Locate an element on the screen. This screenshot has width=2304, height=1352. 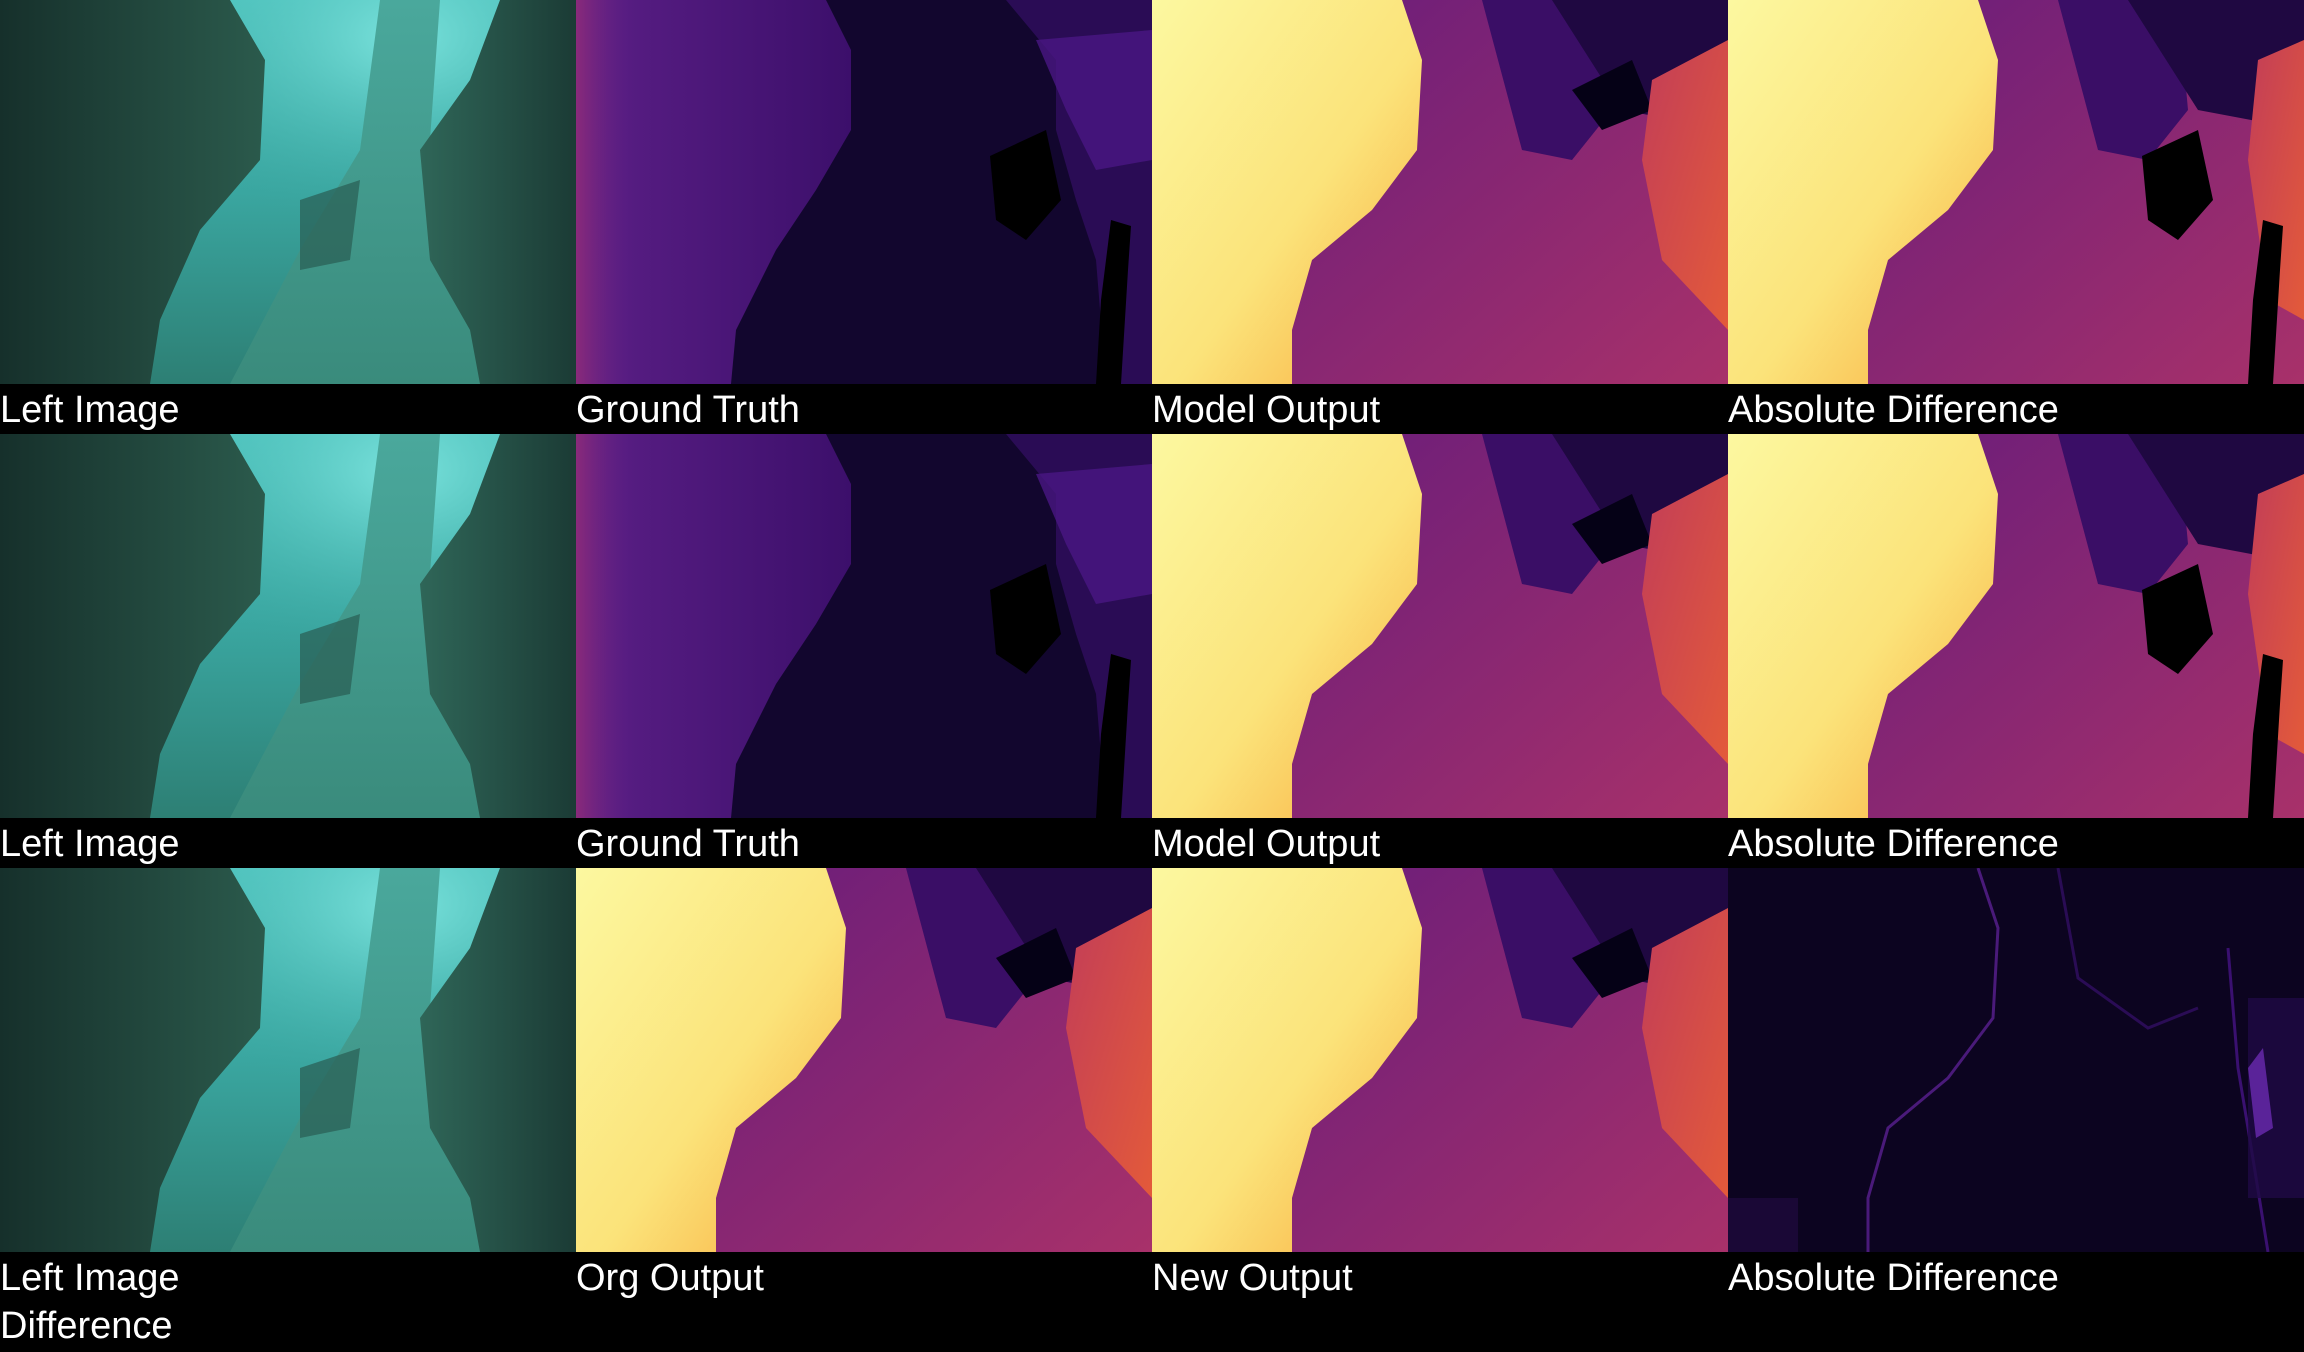
panel-label: Org Output is located at coordinates (670, 1278).